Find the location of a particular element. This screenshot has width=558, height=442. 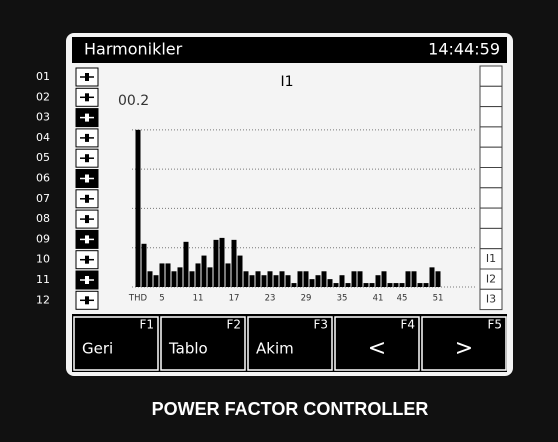

function-key-label: Geri is located at coordinates (97, 349).